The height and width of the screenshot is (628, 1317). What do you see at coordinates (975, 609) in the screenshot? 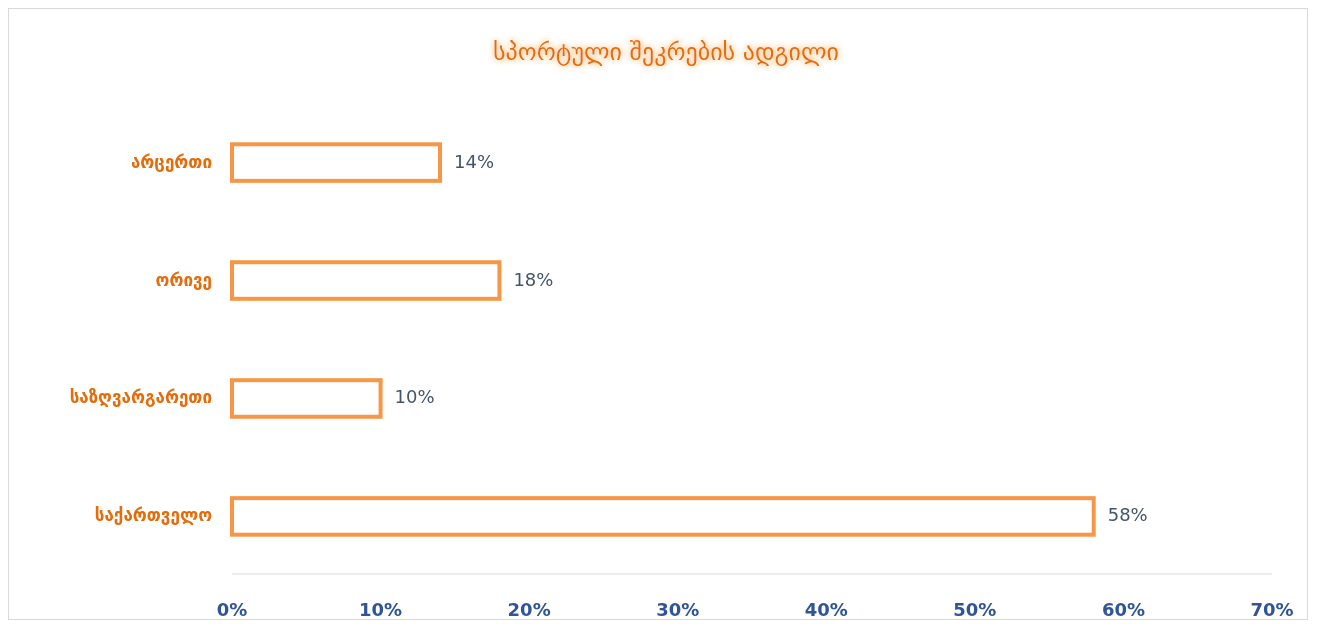
I see `x-tick-label: 50%` at bounding box center [975, 609].